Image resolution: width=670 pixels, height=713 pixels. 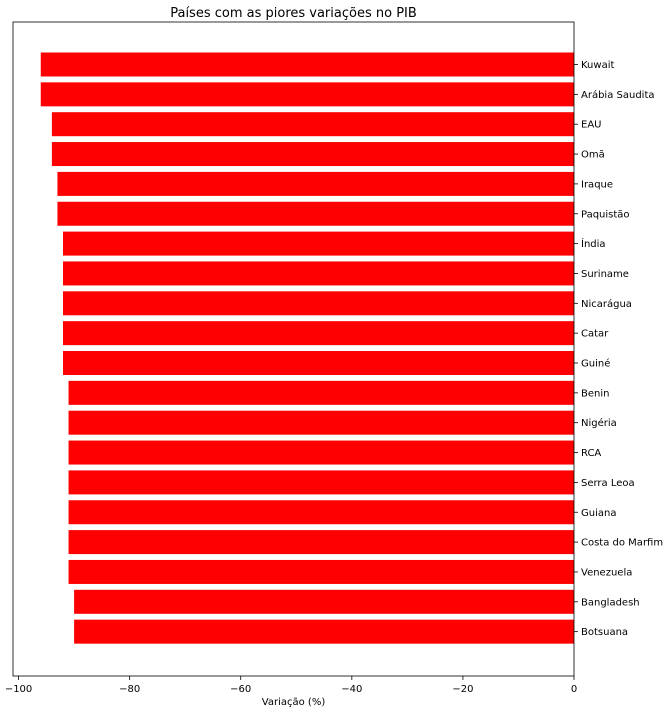 What do you see at coordinates (604, 632) in the screenshot?
I see `y-tick-label: Botsuana` at bounding box center [604, 632].